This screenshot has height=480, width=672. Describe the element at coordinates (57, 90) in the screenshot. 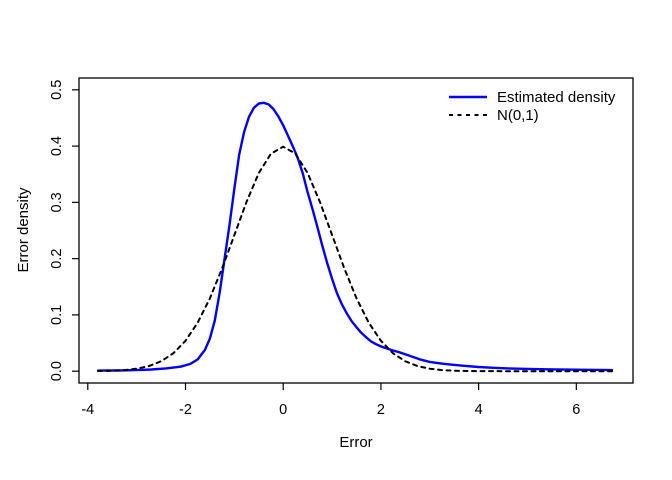

I see `y-tick-label: 0.5` at that location.